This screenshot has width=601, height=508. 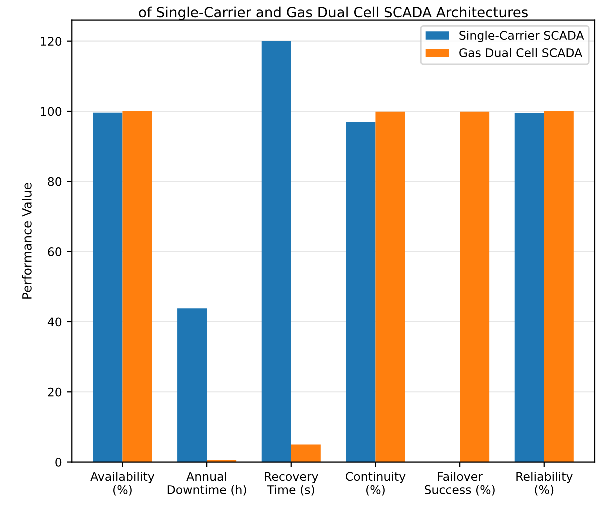 What do you see at coordinates (376, 484) in the screenshot?
I see `x-tick-label: Continuity (%)` at bounding box center [376, 484].